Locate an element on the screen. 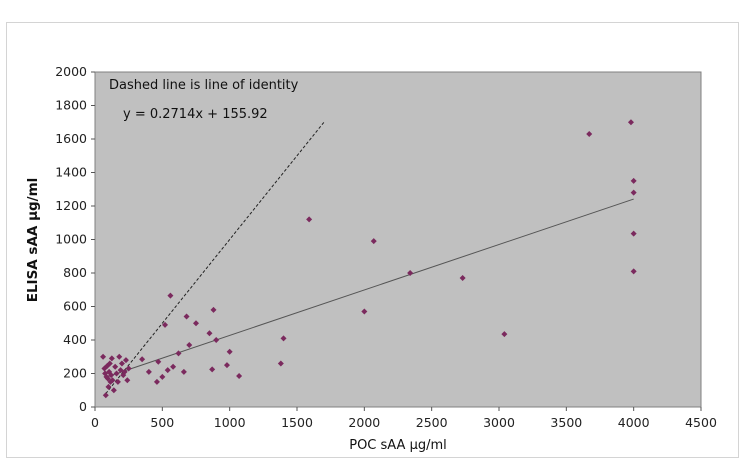  y-tick-label: 600 is located at coordinates (75, 306).